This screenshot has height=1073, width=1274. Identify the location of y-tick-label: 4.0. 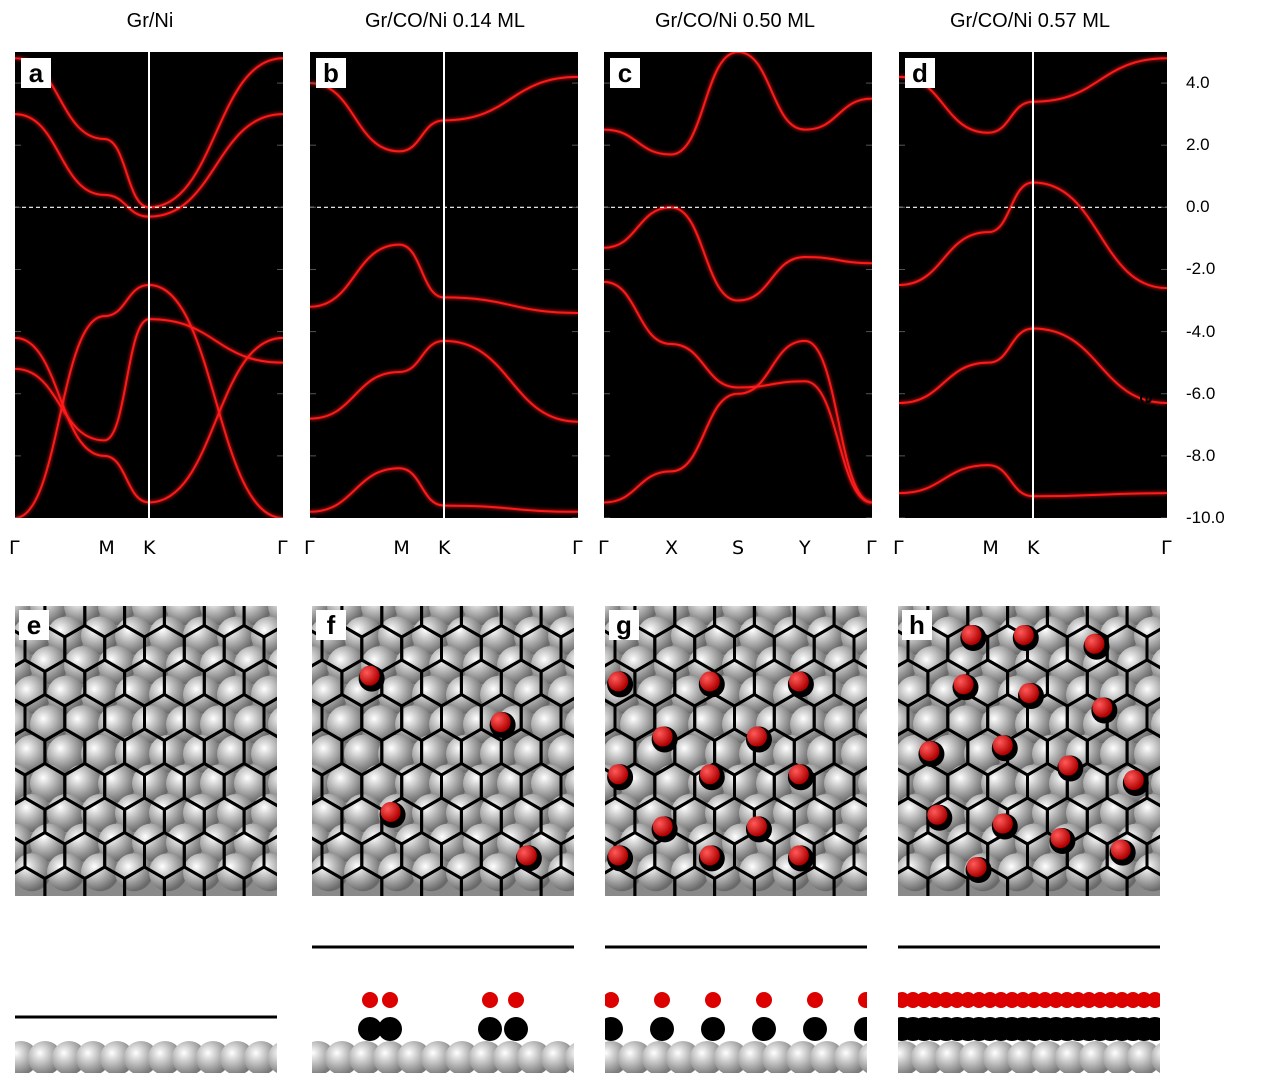
(1198, 83).